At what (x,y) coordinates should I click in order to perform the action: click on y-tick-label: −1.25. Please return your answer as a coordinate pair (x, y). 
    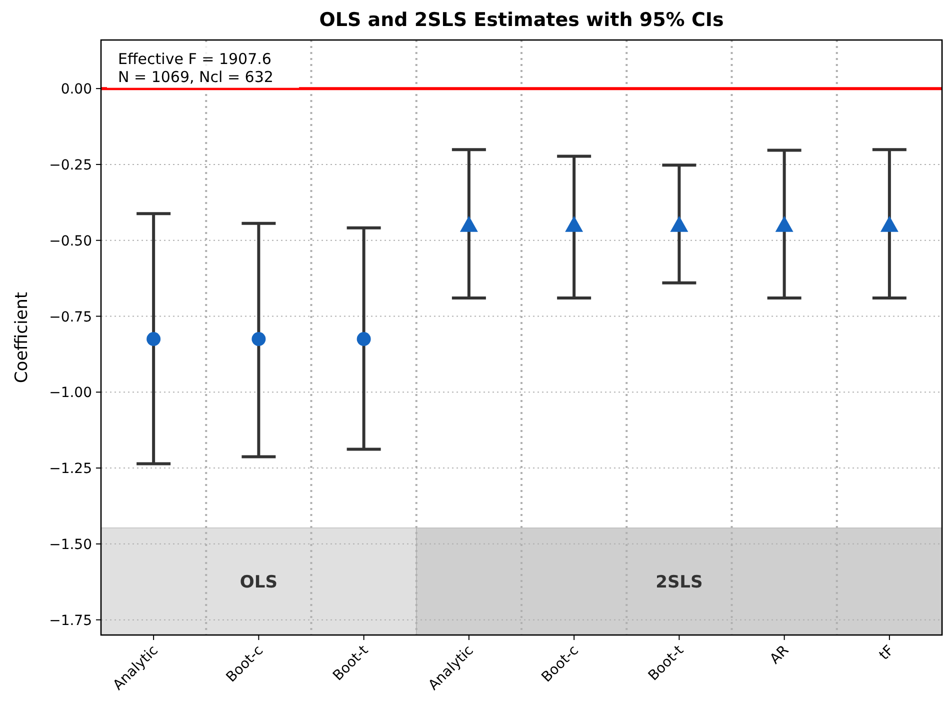
    Looking at the image, I should click on (70, 469).